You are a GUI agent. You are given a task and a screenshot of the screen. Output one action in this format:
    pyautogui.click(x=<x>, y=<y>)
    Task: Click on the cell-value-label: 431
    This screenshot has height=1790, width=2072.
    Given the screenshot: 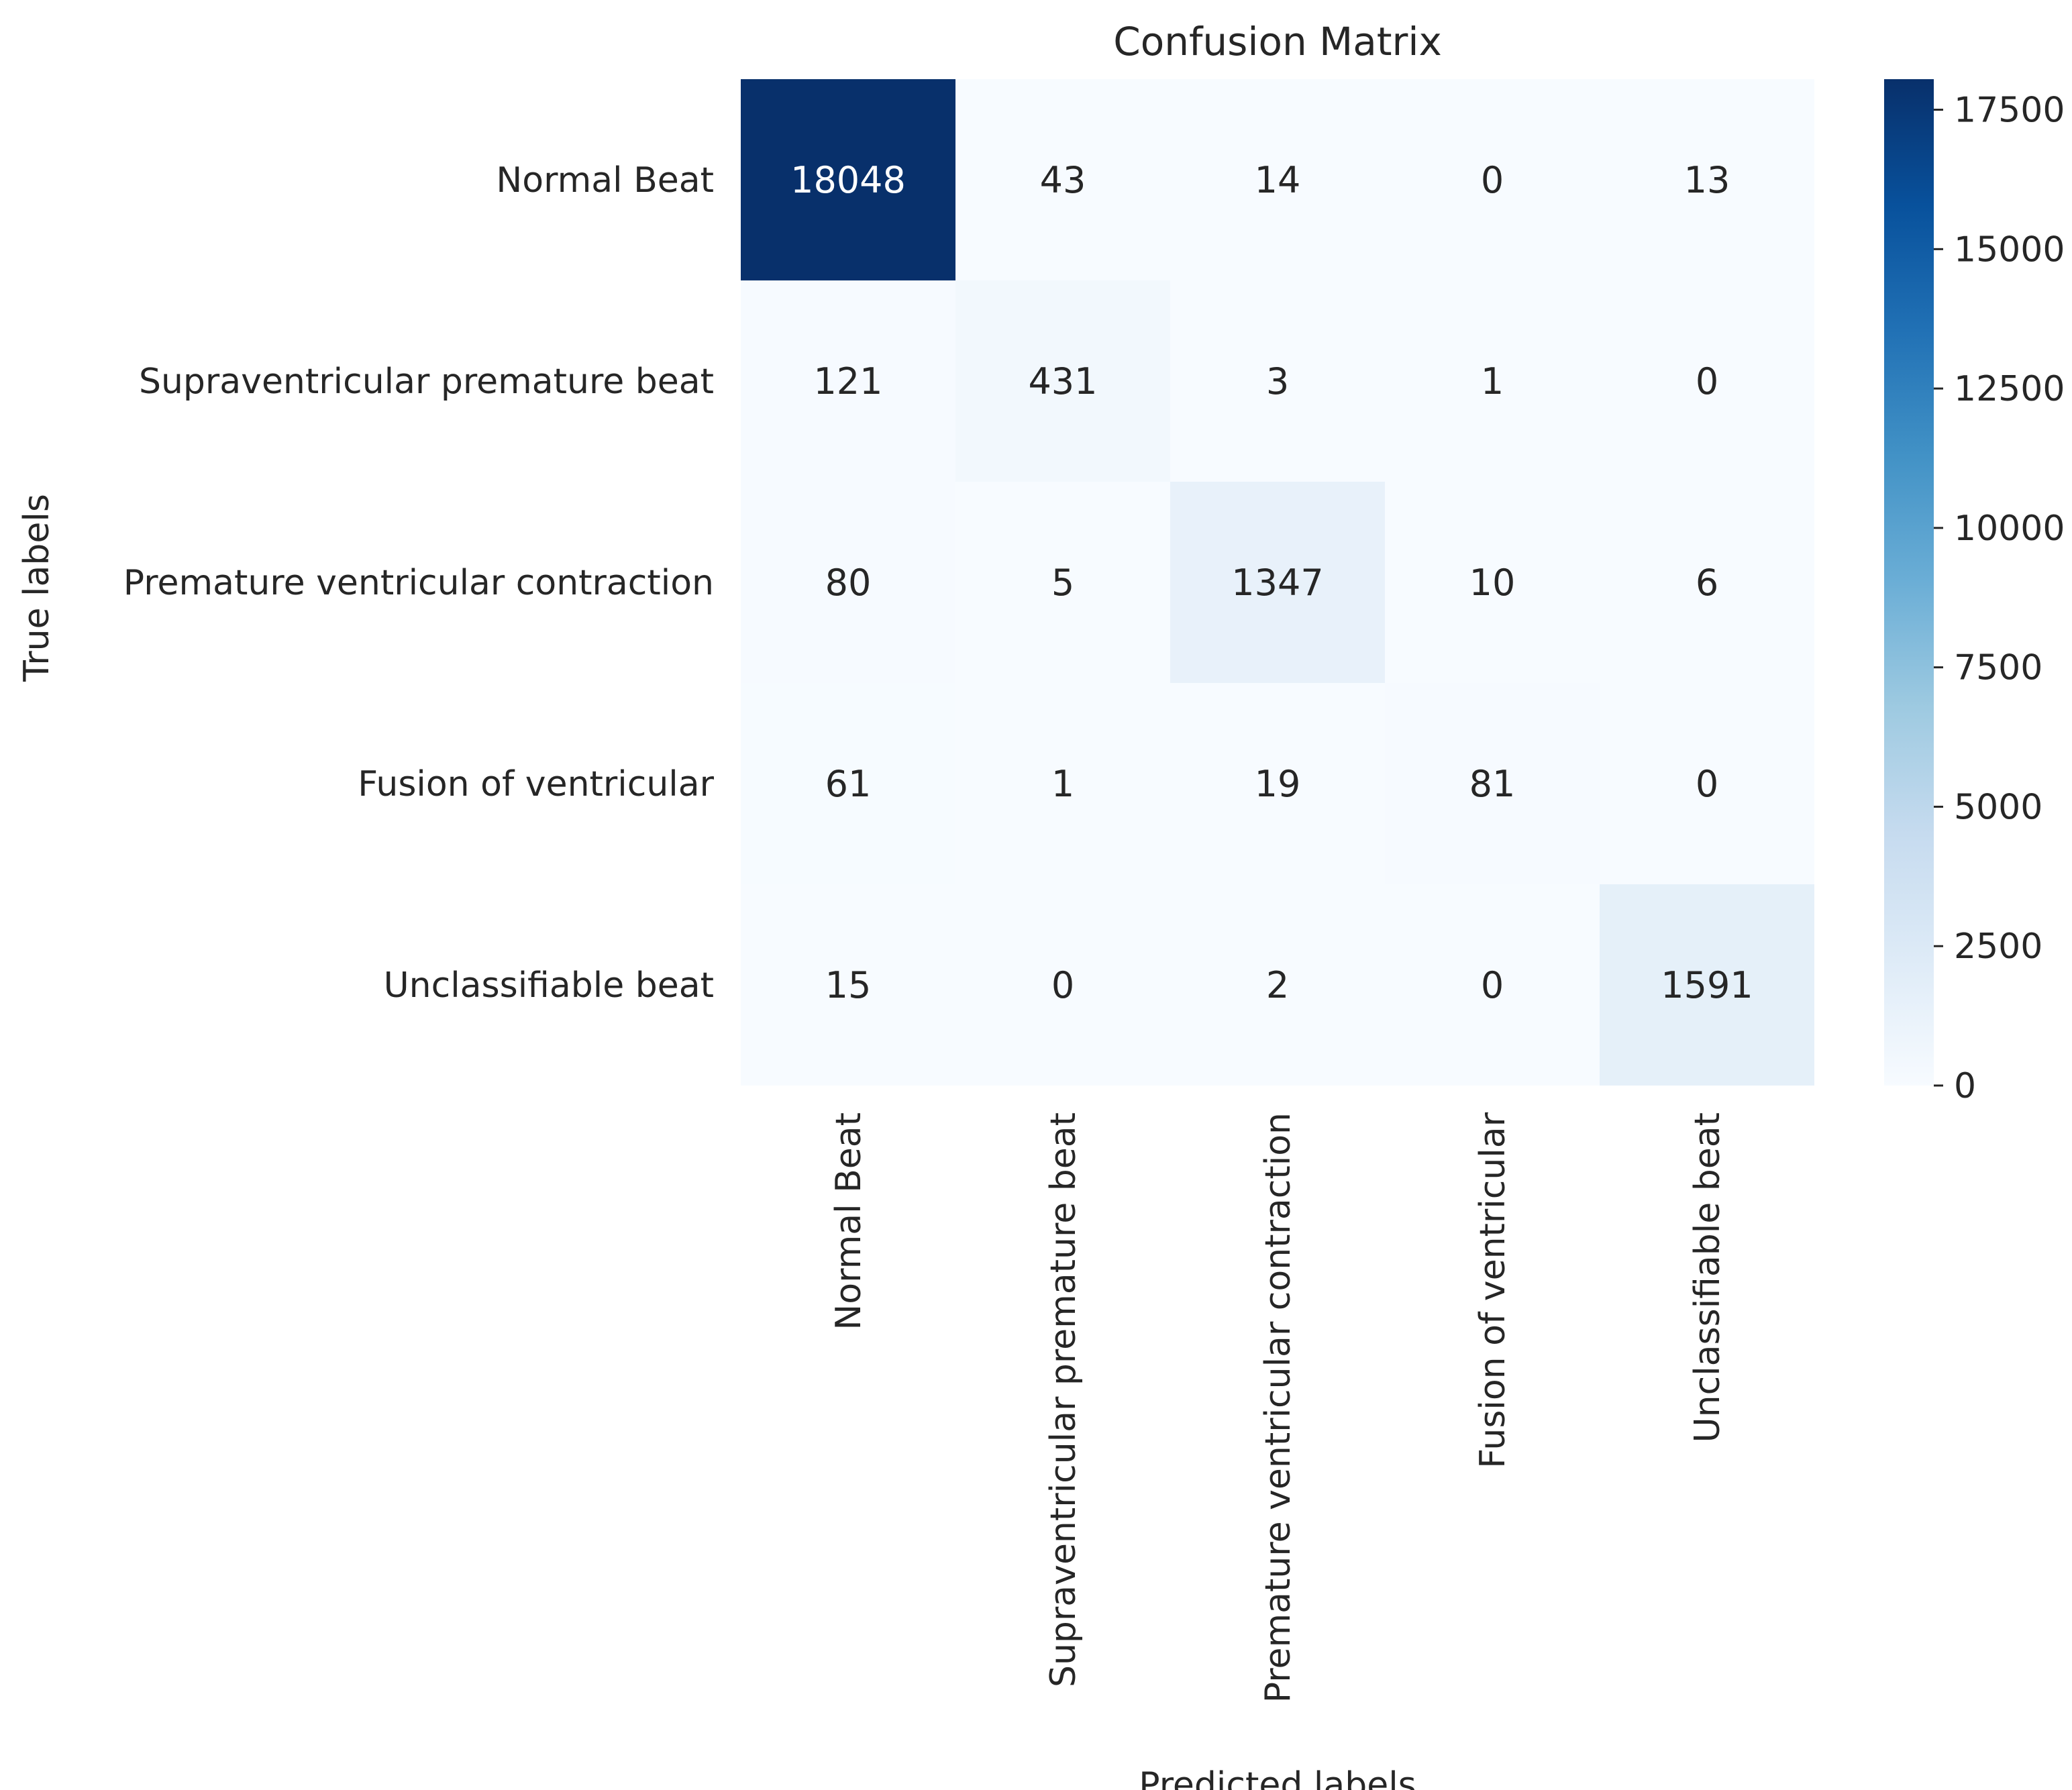 What is the action you would take?
    pyautogui.click(x=1062, y=382)
    